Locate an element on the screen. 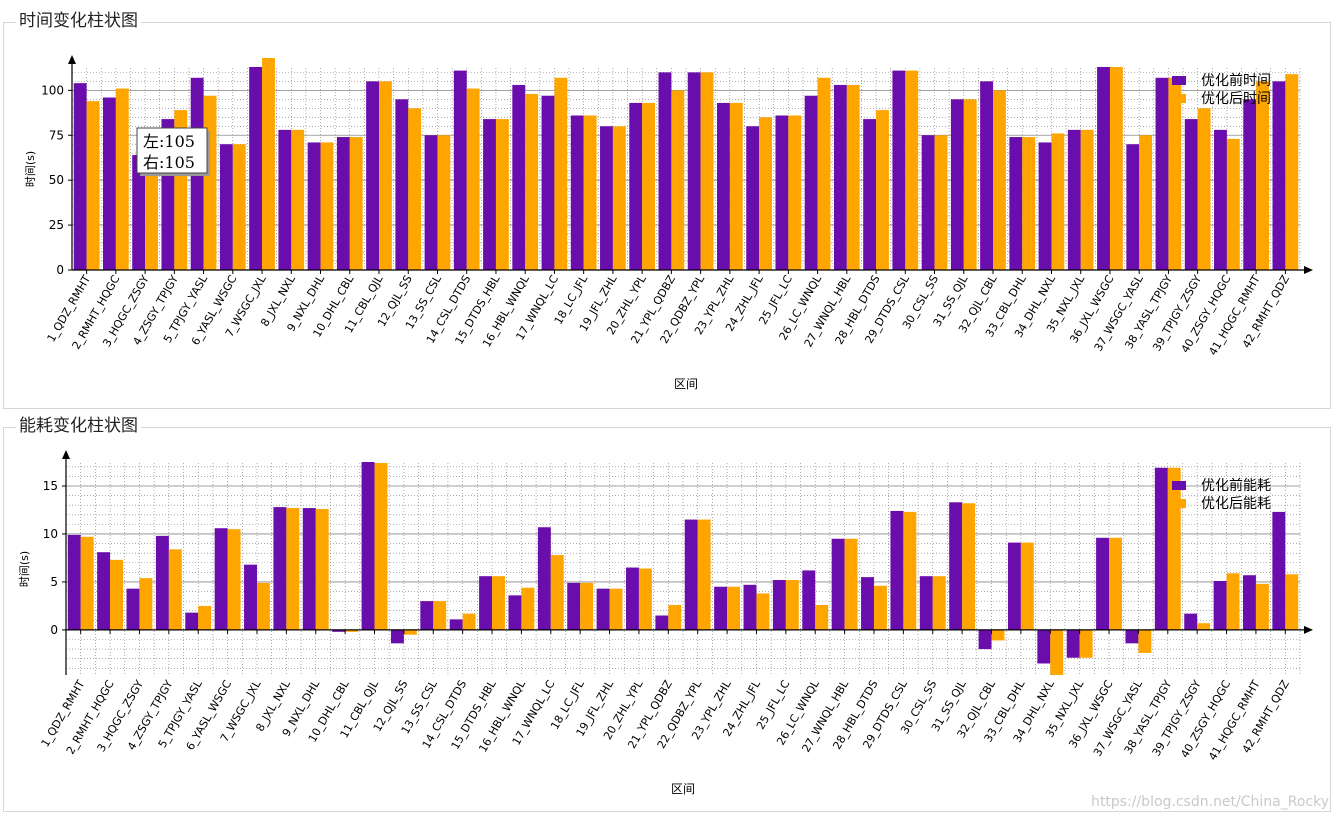  watermark: https://blog.csdn.net/China_Rocky is located at coordinates (1210, 802).